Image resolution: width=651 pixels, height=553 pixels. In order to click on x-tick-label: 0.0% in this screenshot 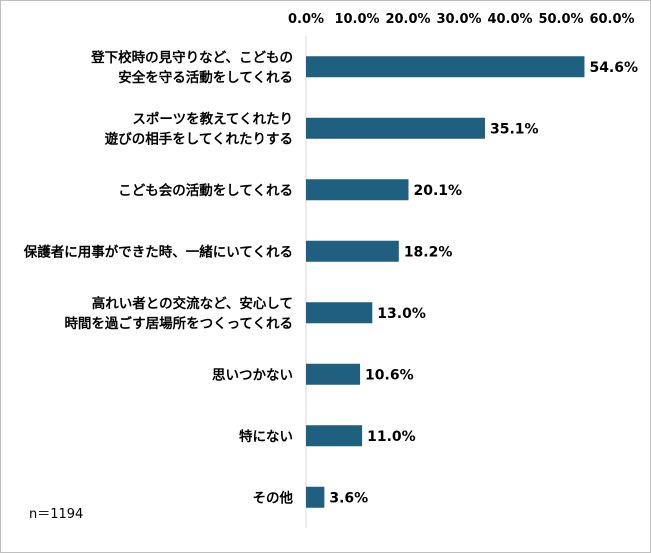, I will do `click(306, 19)`.